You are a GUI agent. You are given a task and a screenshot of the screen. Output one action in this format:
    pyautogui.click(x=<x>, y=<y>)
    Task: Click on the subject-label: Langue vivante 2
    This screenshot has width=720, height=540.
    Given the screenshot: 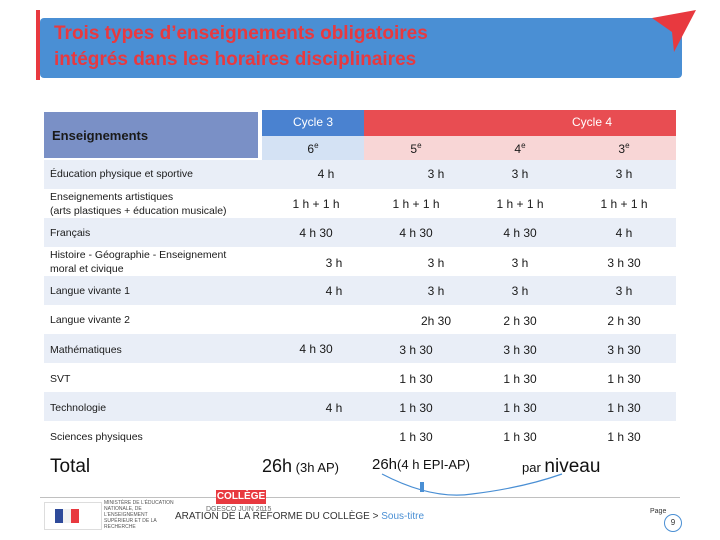 What is the action you would take?
    pyautogui.click(x=90, y=320)
    